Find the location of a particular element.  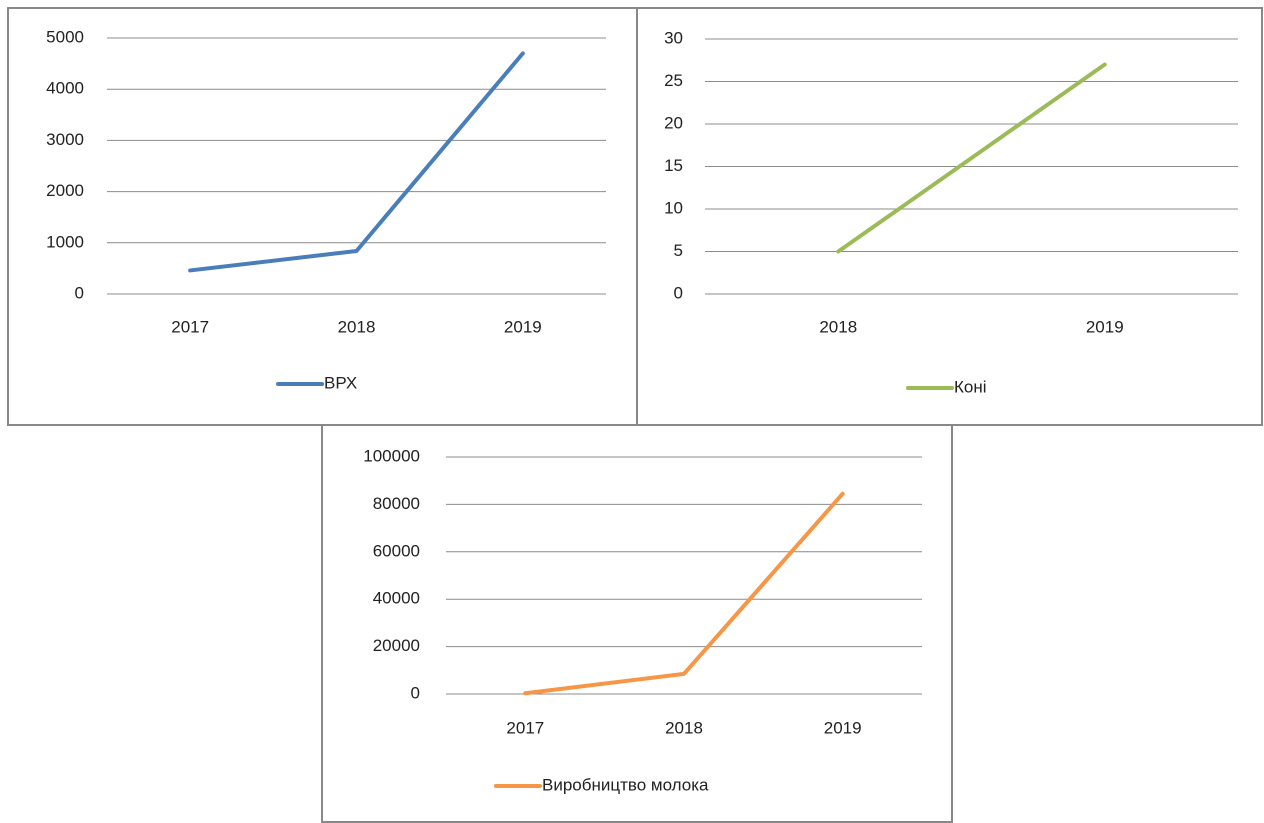

y-tick-label: 30 is located at coordinates (673, 37).